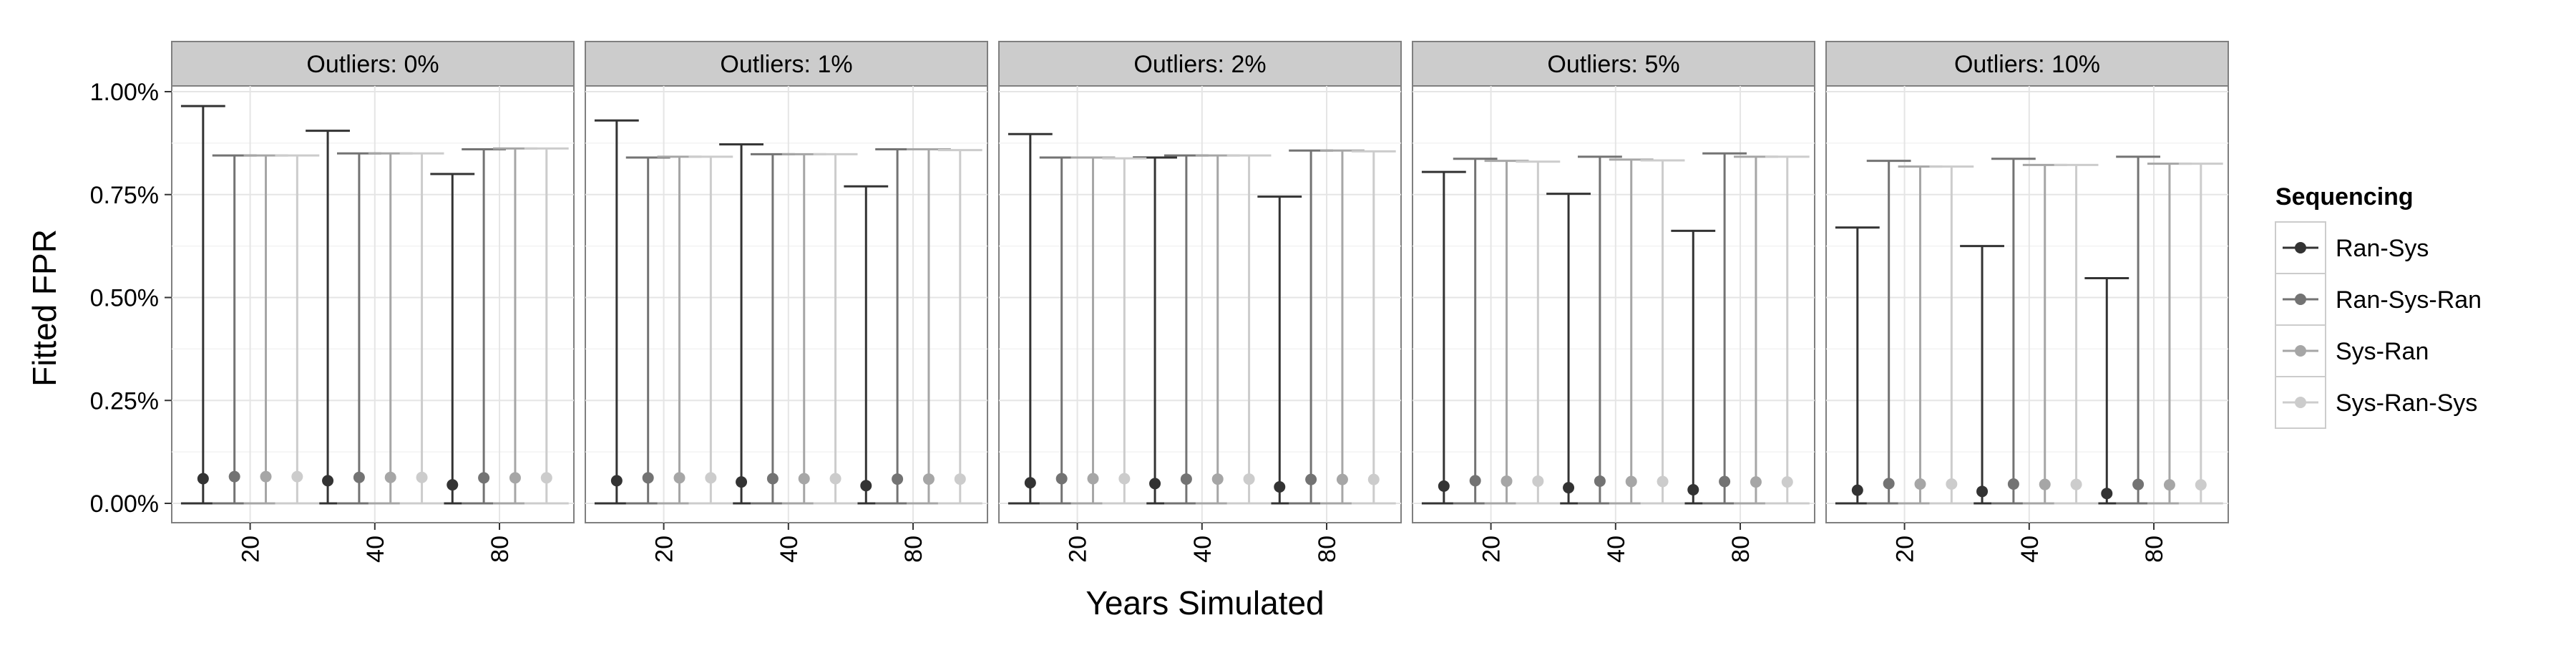 The width and height of the screenshot is (2576, 648). I want to click on facet-panel-0pct: Outliers: 0% 20 40 80, so click(373, 302).